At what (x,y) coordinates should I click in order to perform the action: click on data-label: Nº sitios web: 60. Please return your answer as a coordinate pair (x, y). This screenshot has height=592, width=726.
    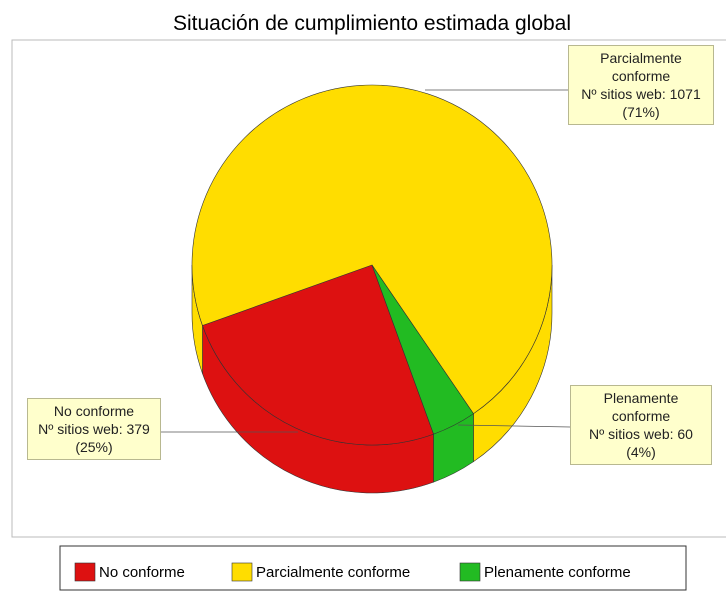
    Looking at the image, I should click on (641, 434).